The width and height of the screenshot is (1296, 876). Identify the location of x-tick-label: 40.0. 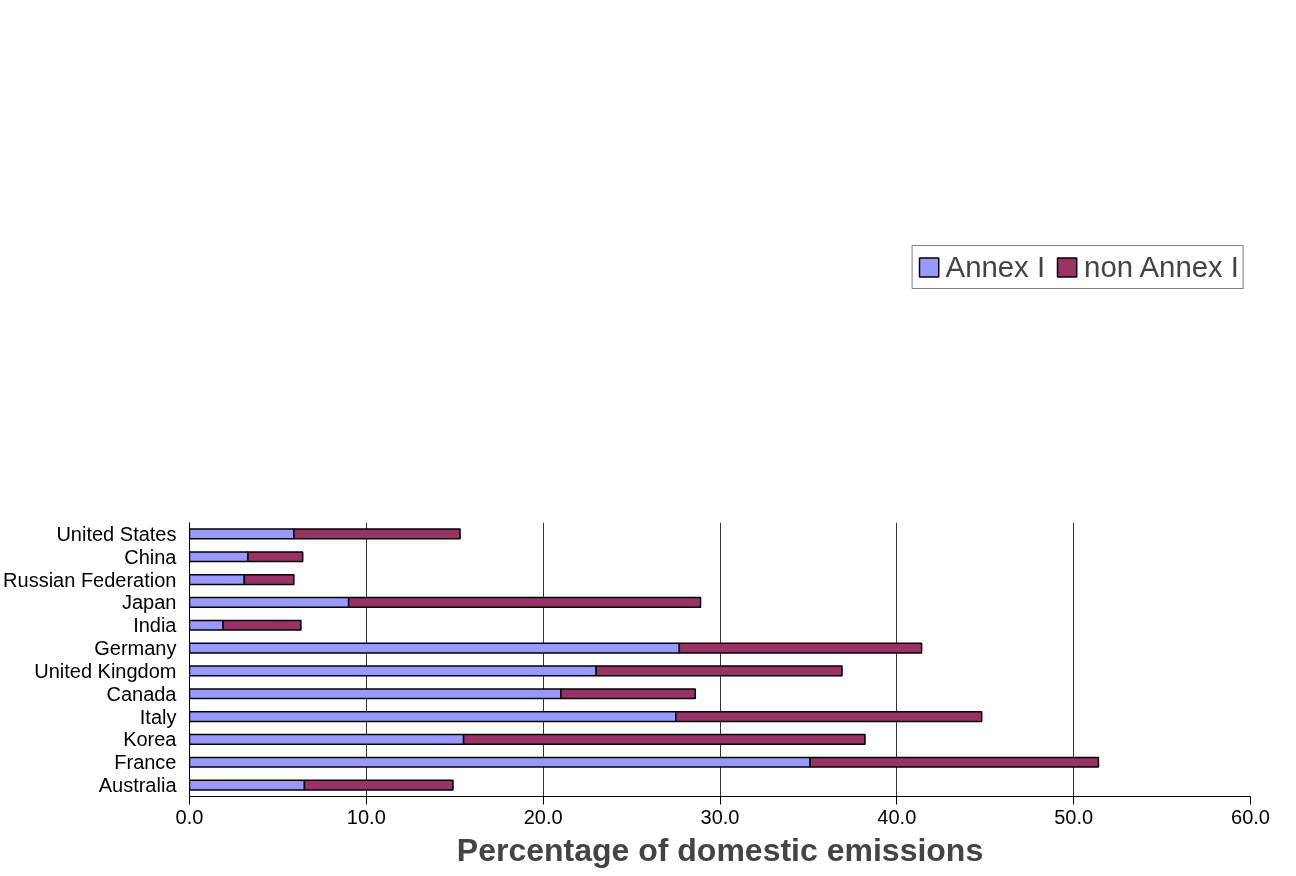
(897, 816).